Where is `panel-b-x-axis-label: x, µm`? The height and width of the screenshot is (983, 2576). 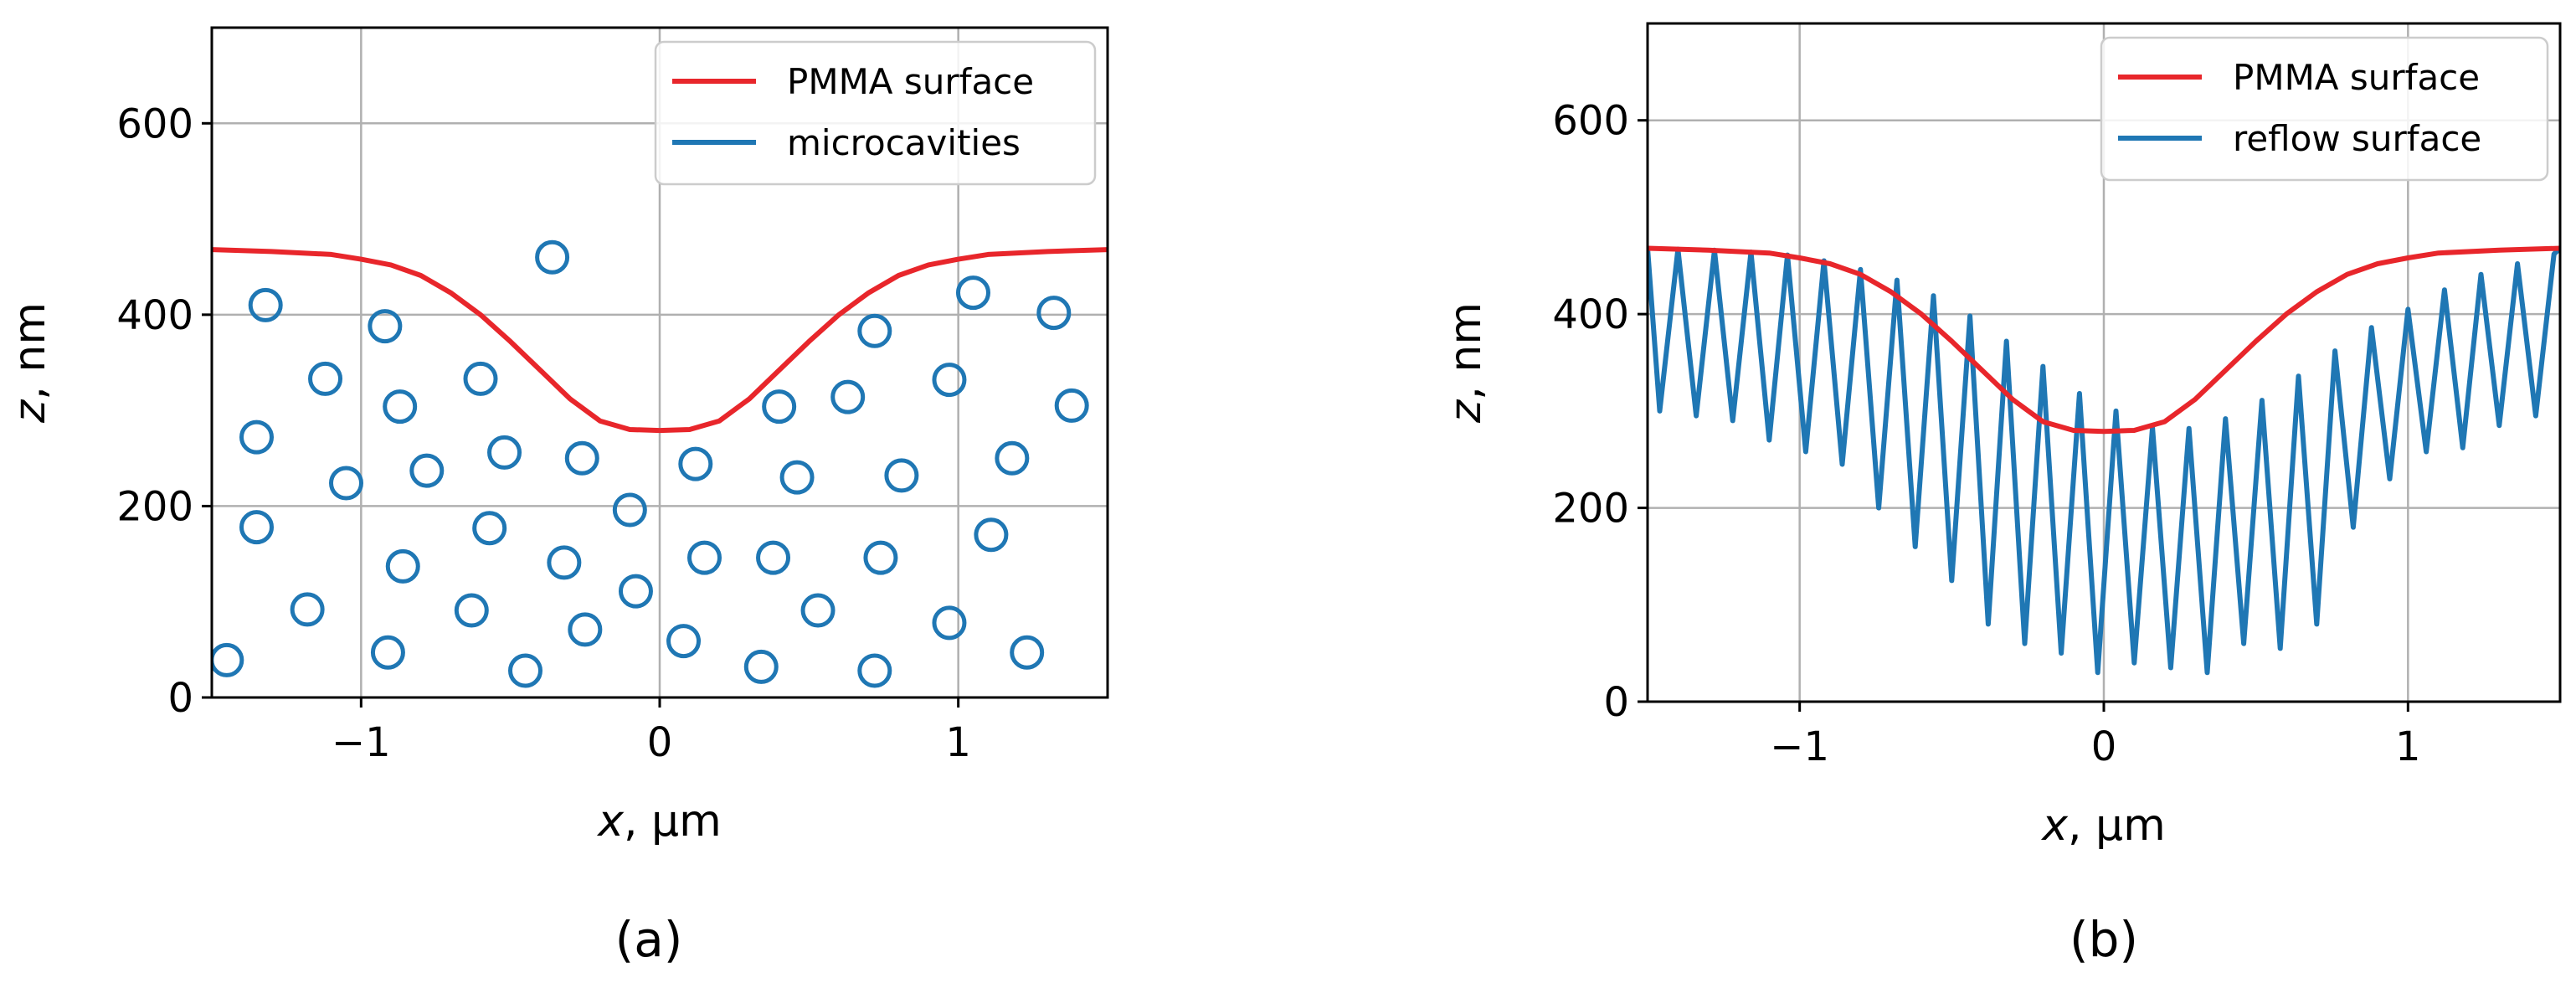 panel-b-x-axis-label: x, µm is located at coordinates (2103, 825).